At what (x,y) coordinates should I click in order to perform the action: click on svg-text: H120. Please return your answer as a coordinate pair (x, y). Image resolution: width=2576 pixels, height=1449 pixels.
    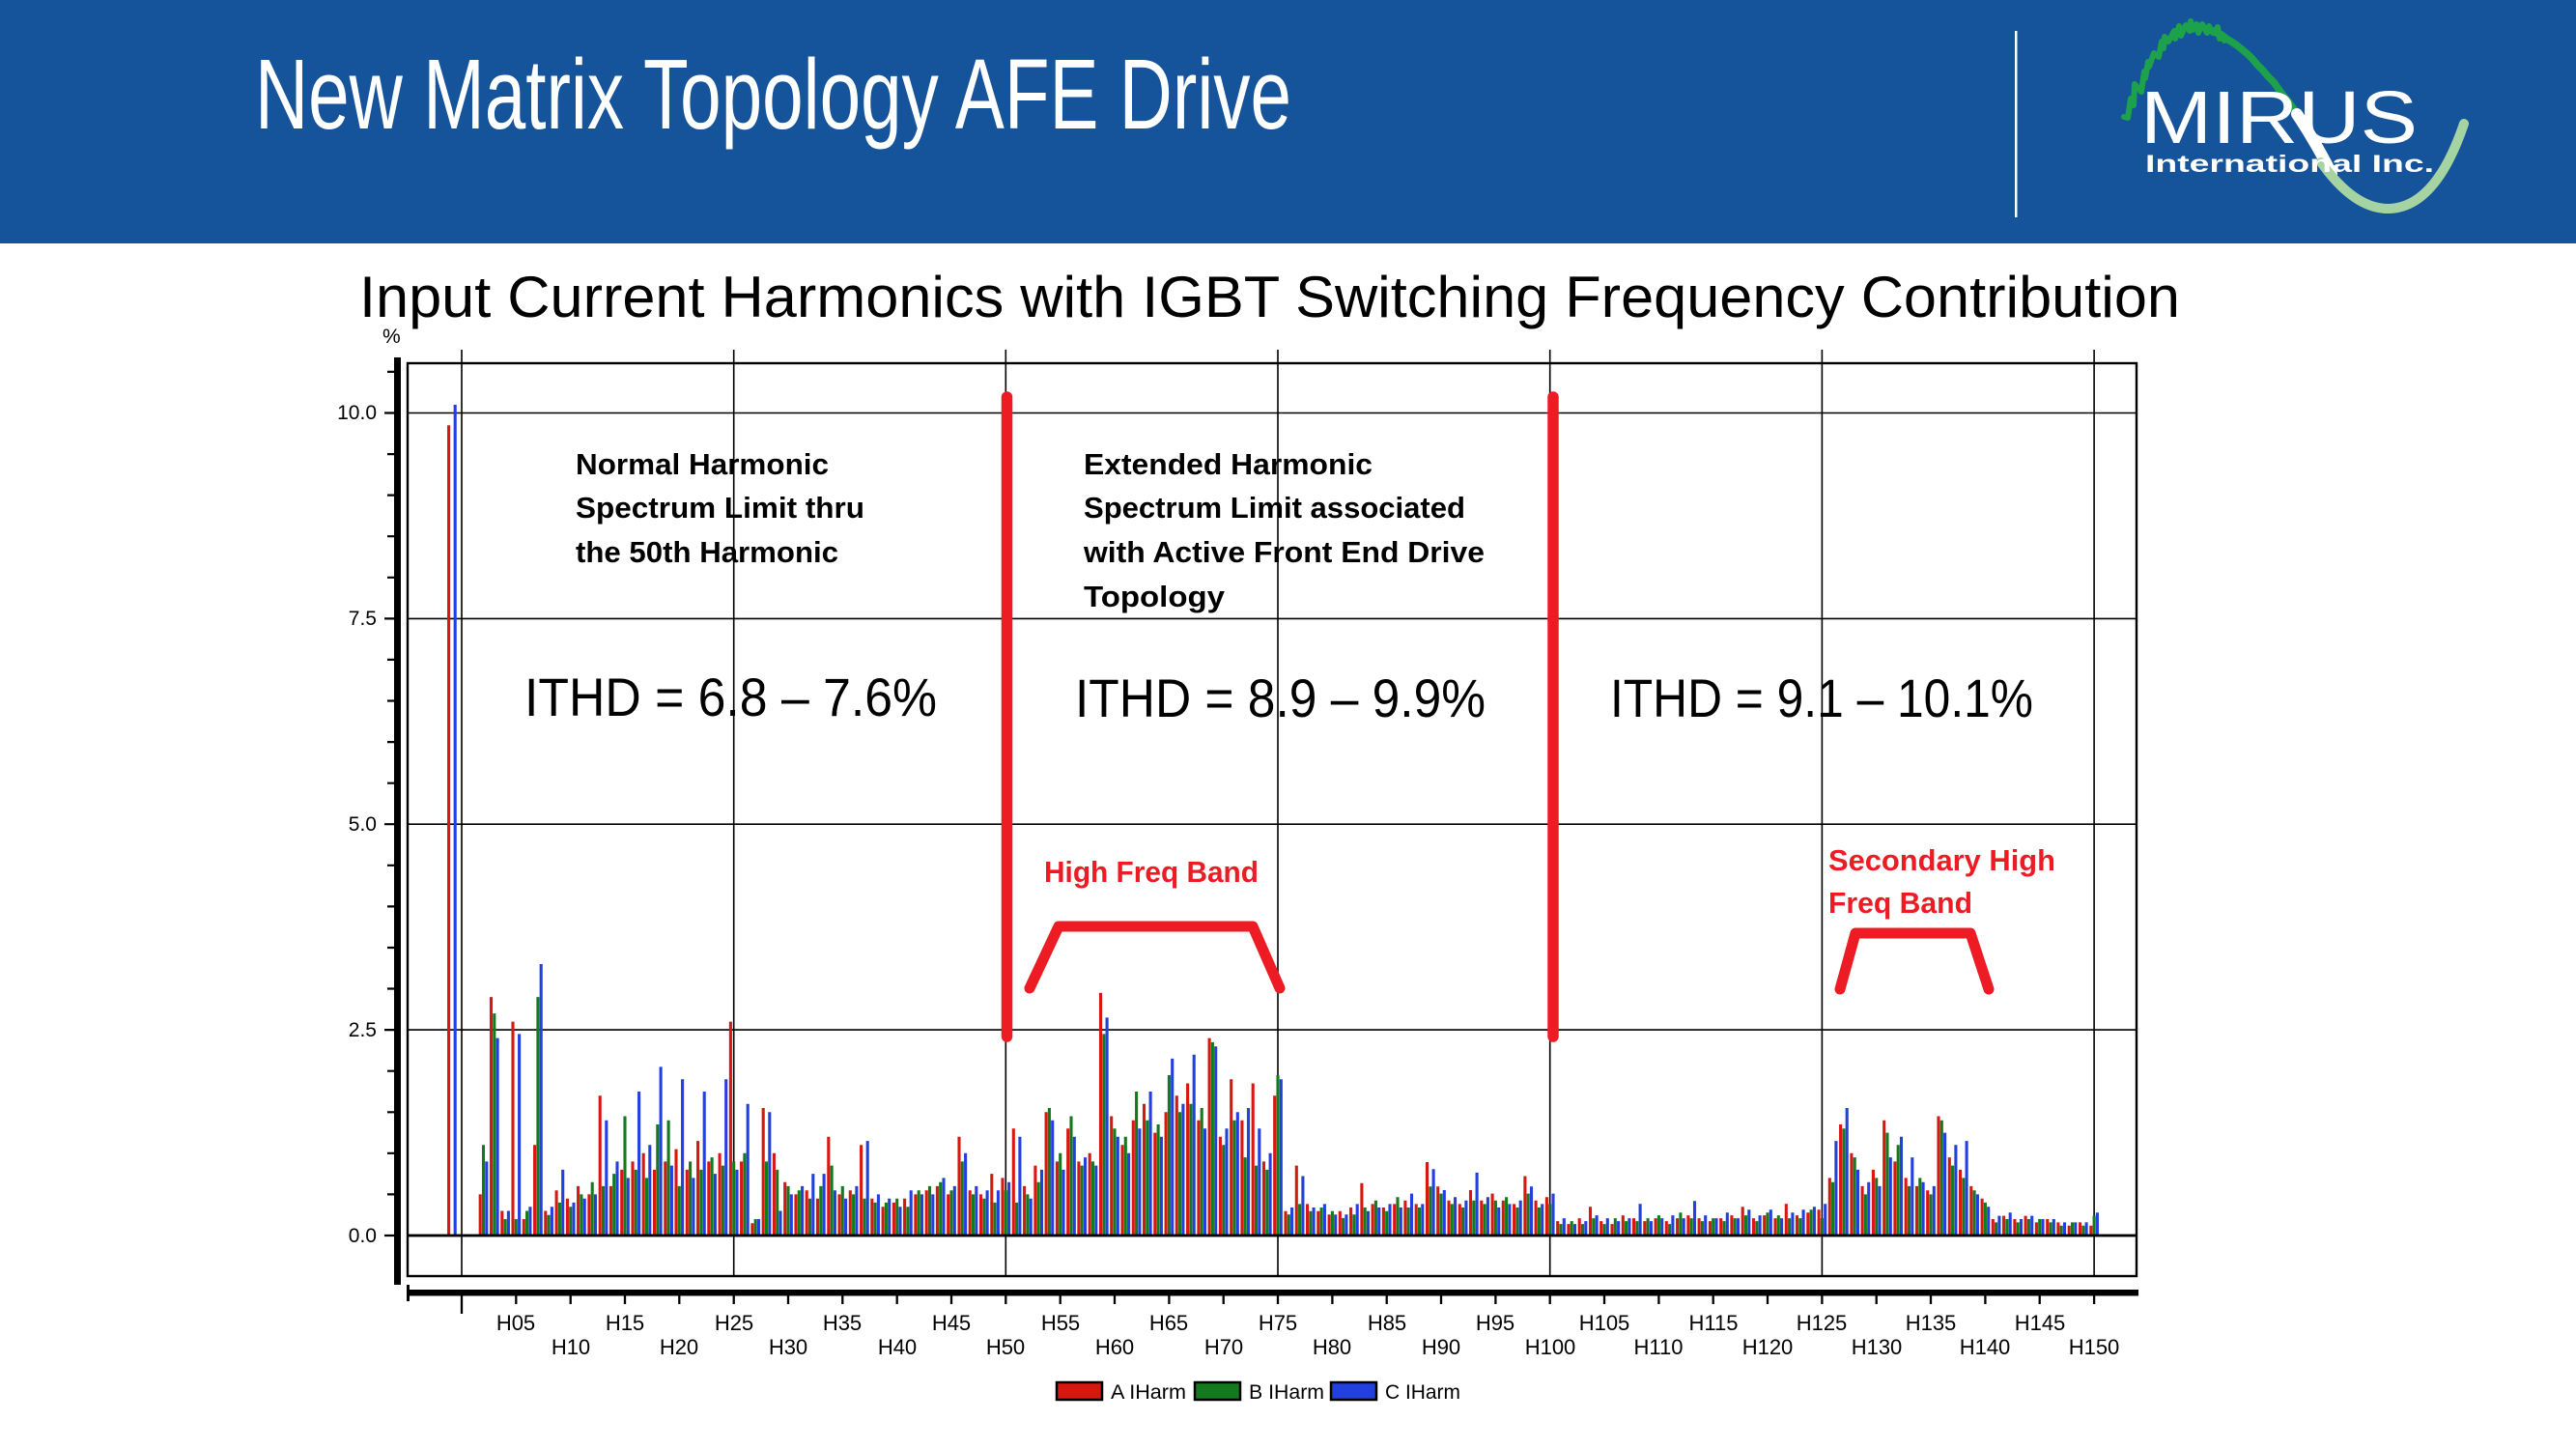
    Looking at the image, I should click on (1768, 1347).